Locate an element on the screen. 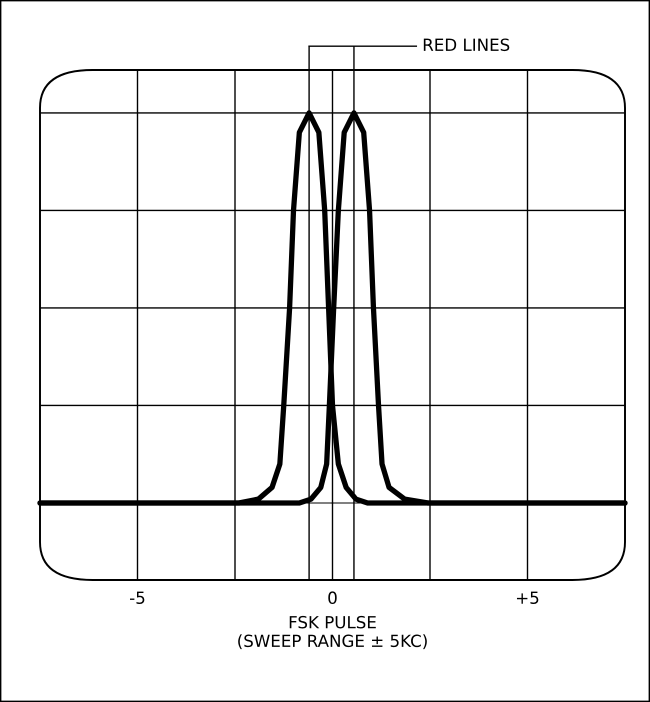  text: RED LINES is located at coordinates (467, 45).